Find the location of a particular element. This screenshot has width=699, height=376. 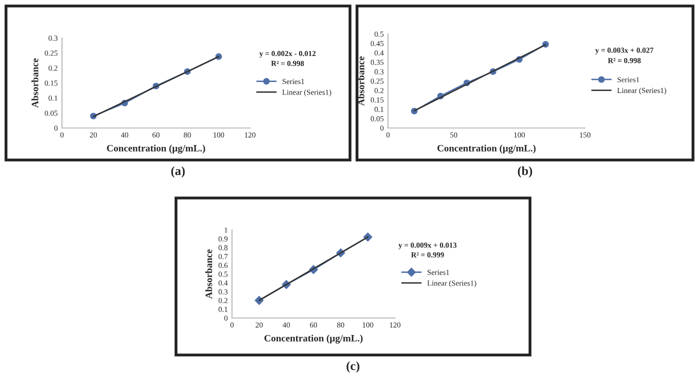

text: (c) is located at coordinates (353, 367).